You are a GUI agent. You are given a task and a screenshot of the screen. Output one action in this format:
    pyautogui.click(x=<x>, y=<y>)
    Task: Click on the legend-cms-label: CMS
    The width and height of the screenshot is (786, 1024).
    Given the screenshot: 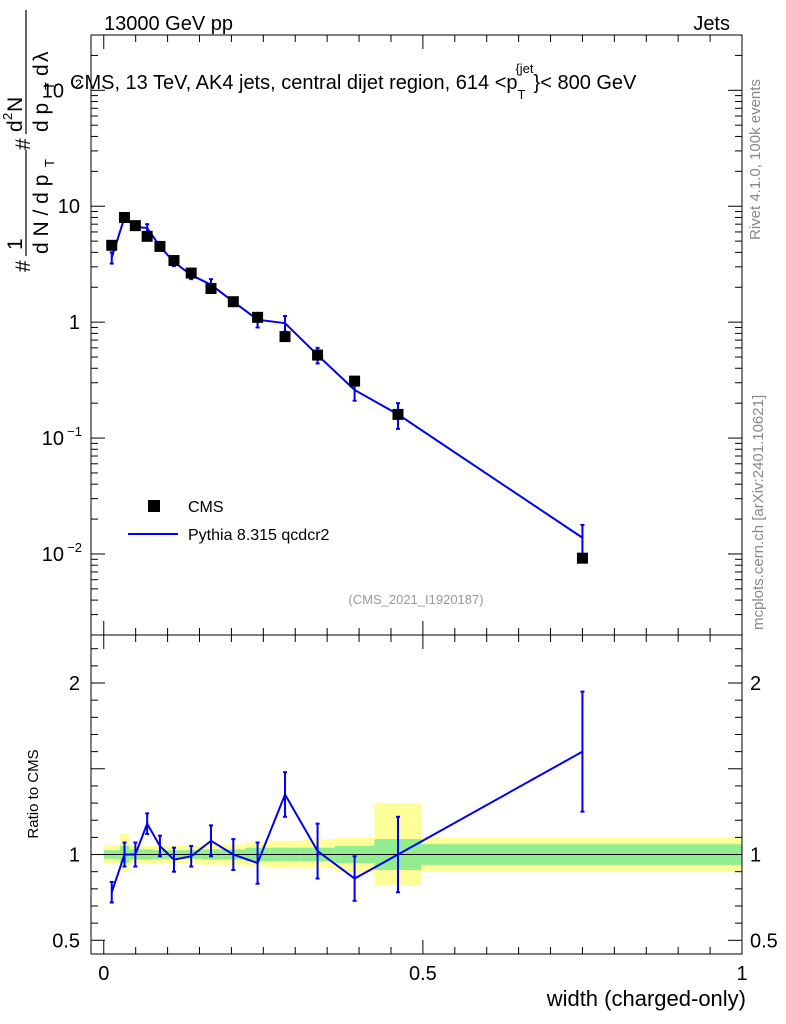 What is the action you would take?
    pyautogui.click(x=206, y=507)
    